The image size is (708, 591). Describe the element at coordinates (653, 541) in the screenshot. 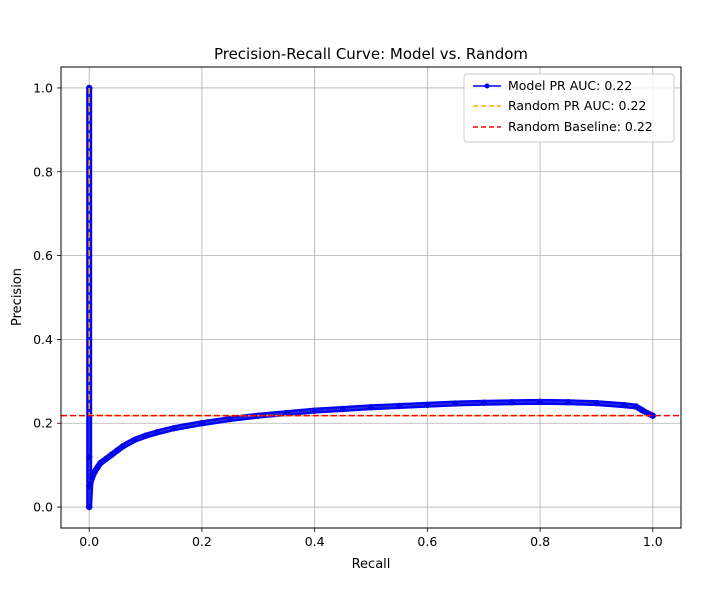

I see `x-tick-label: 1.0` at that location.